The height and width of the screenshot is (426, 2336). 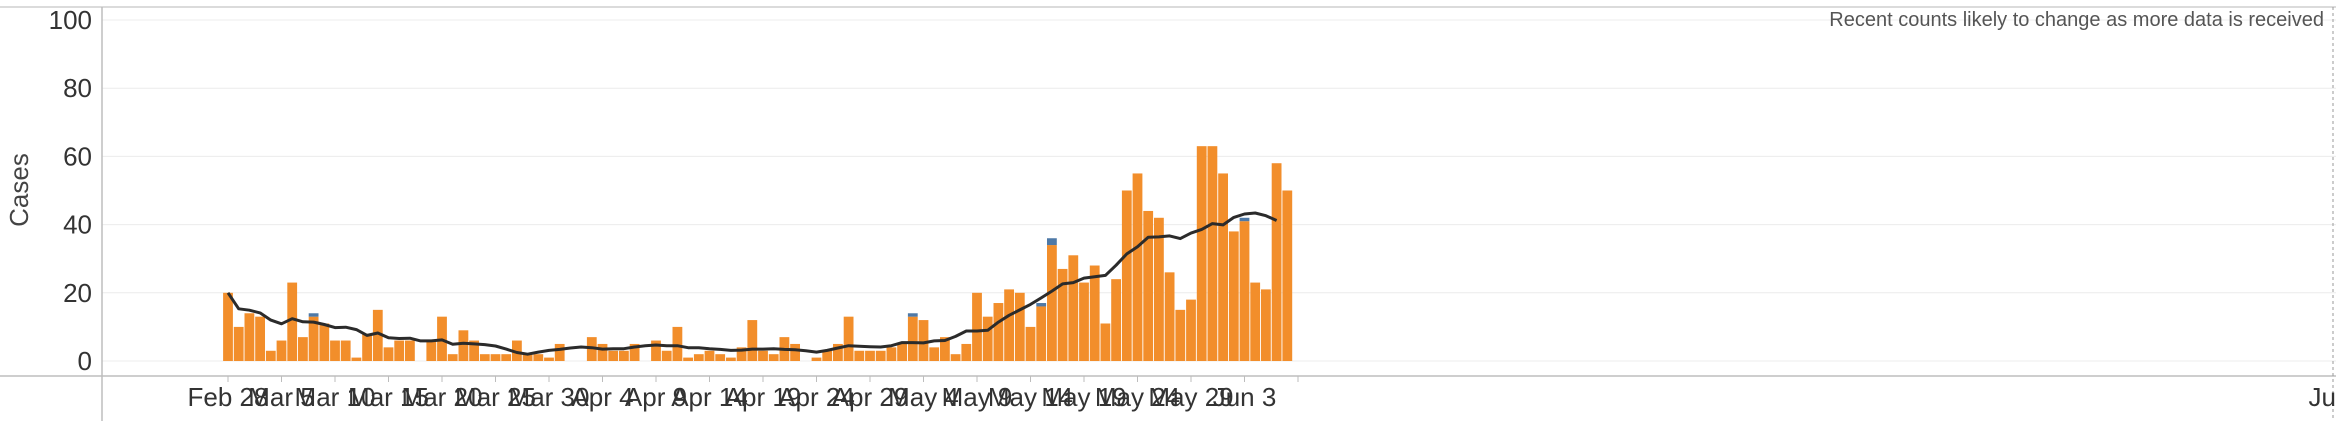 I want to click on y-tick-label: 80, so click(x=77, y=88).